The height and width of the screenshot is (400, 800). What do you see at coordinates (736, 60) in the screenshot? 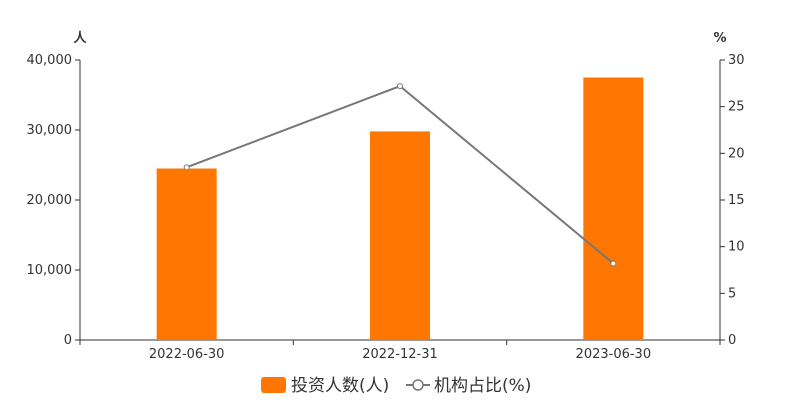
I see `right-tick-label: 30` at bounding box center [736, 60].